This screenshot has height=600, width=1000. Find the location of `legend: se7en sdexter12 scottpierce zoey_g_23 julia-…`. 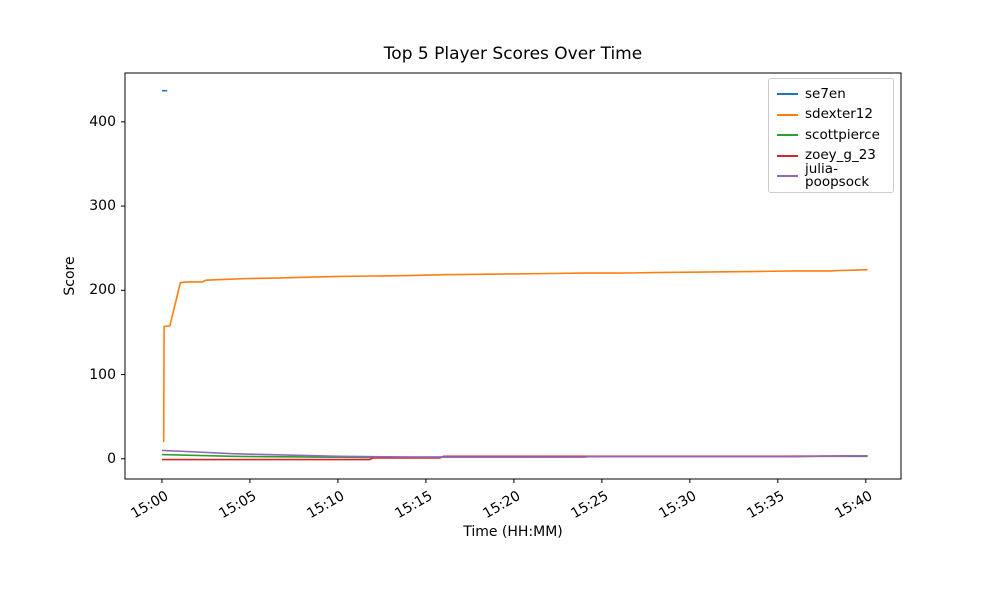

legend: se7en sdexter12 scottpierce zoey_g_23 julia-… is located at coordinates (831, 135).